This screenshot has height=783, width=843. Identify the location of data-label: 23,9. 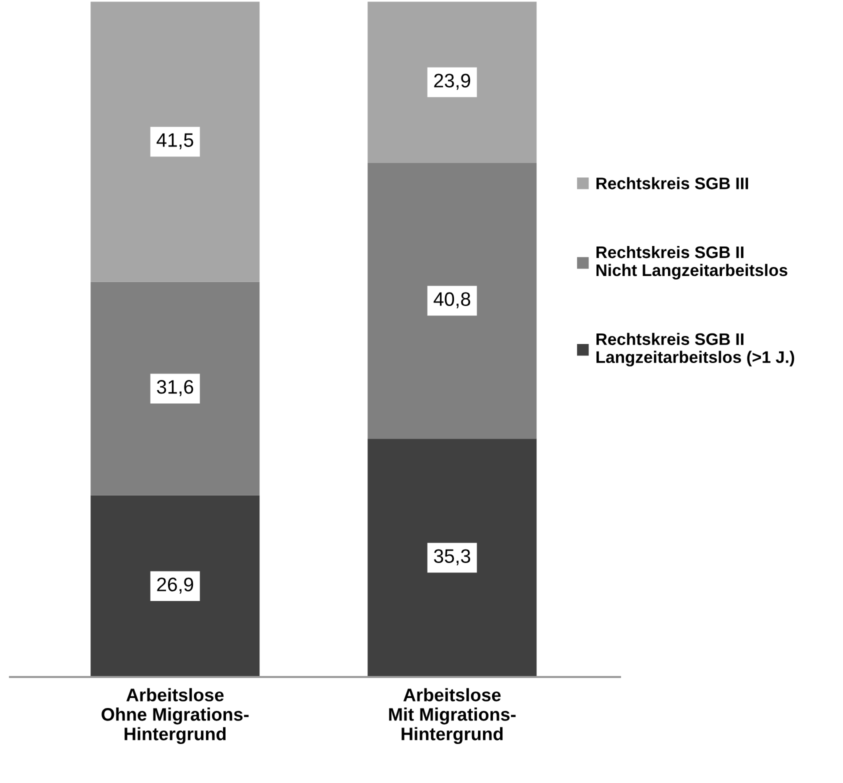
(452, 82).